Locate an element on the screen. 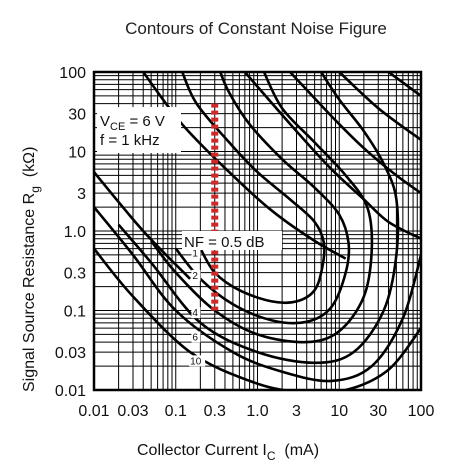  contour-label: 6 is located at coordinates (195, 337).